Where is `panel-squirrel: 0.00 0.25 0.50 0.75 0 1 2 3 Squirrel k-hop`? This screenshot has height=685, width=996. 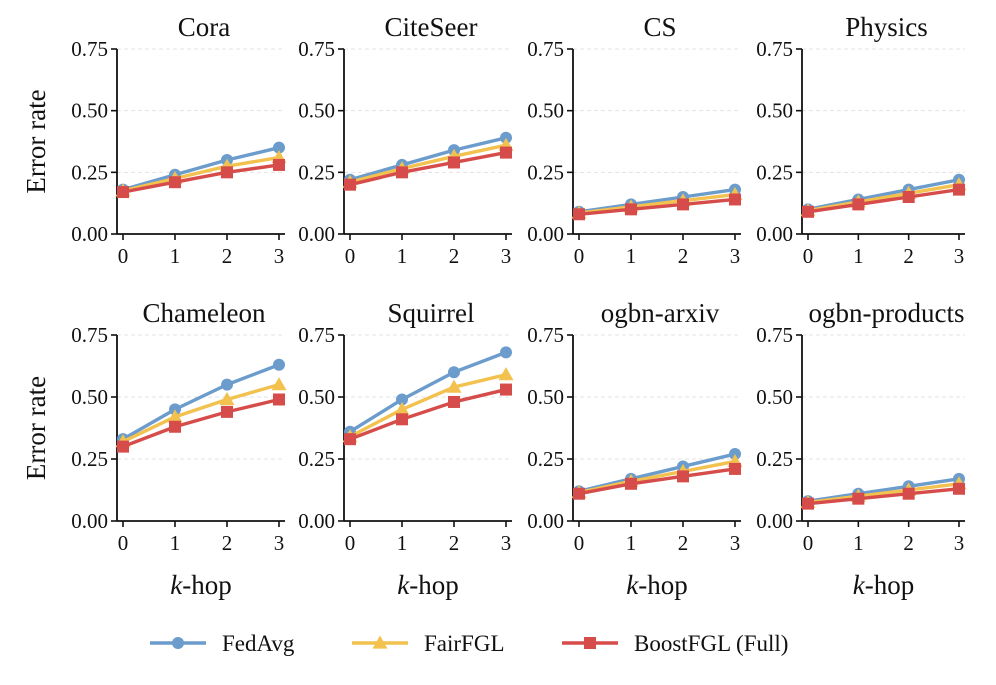
panel-squirrel: 0.00 0.25 0.50 0.75 0 1 2 3 Squirrel k-hop is located at coordinates (406, 449).